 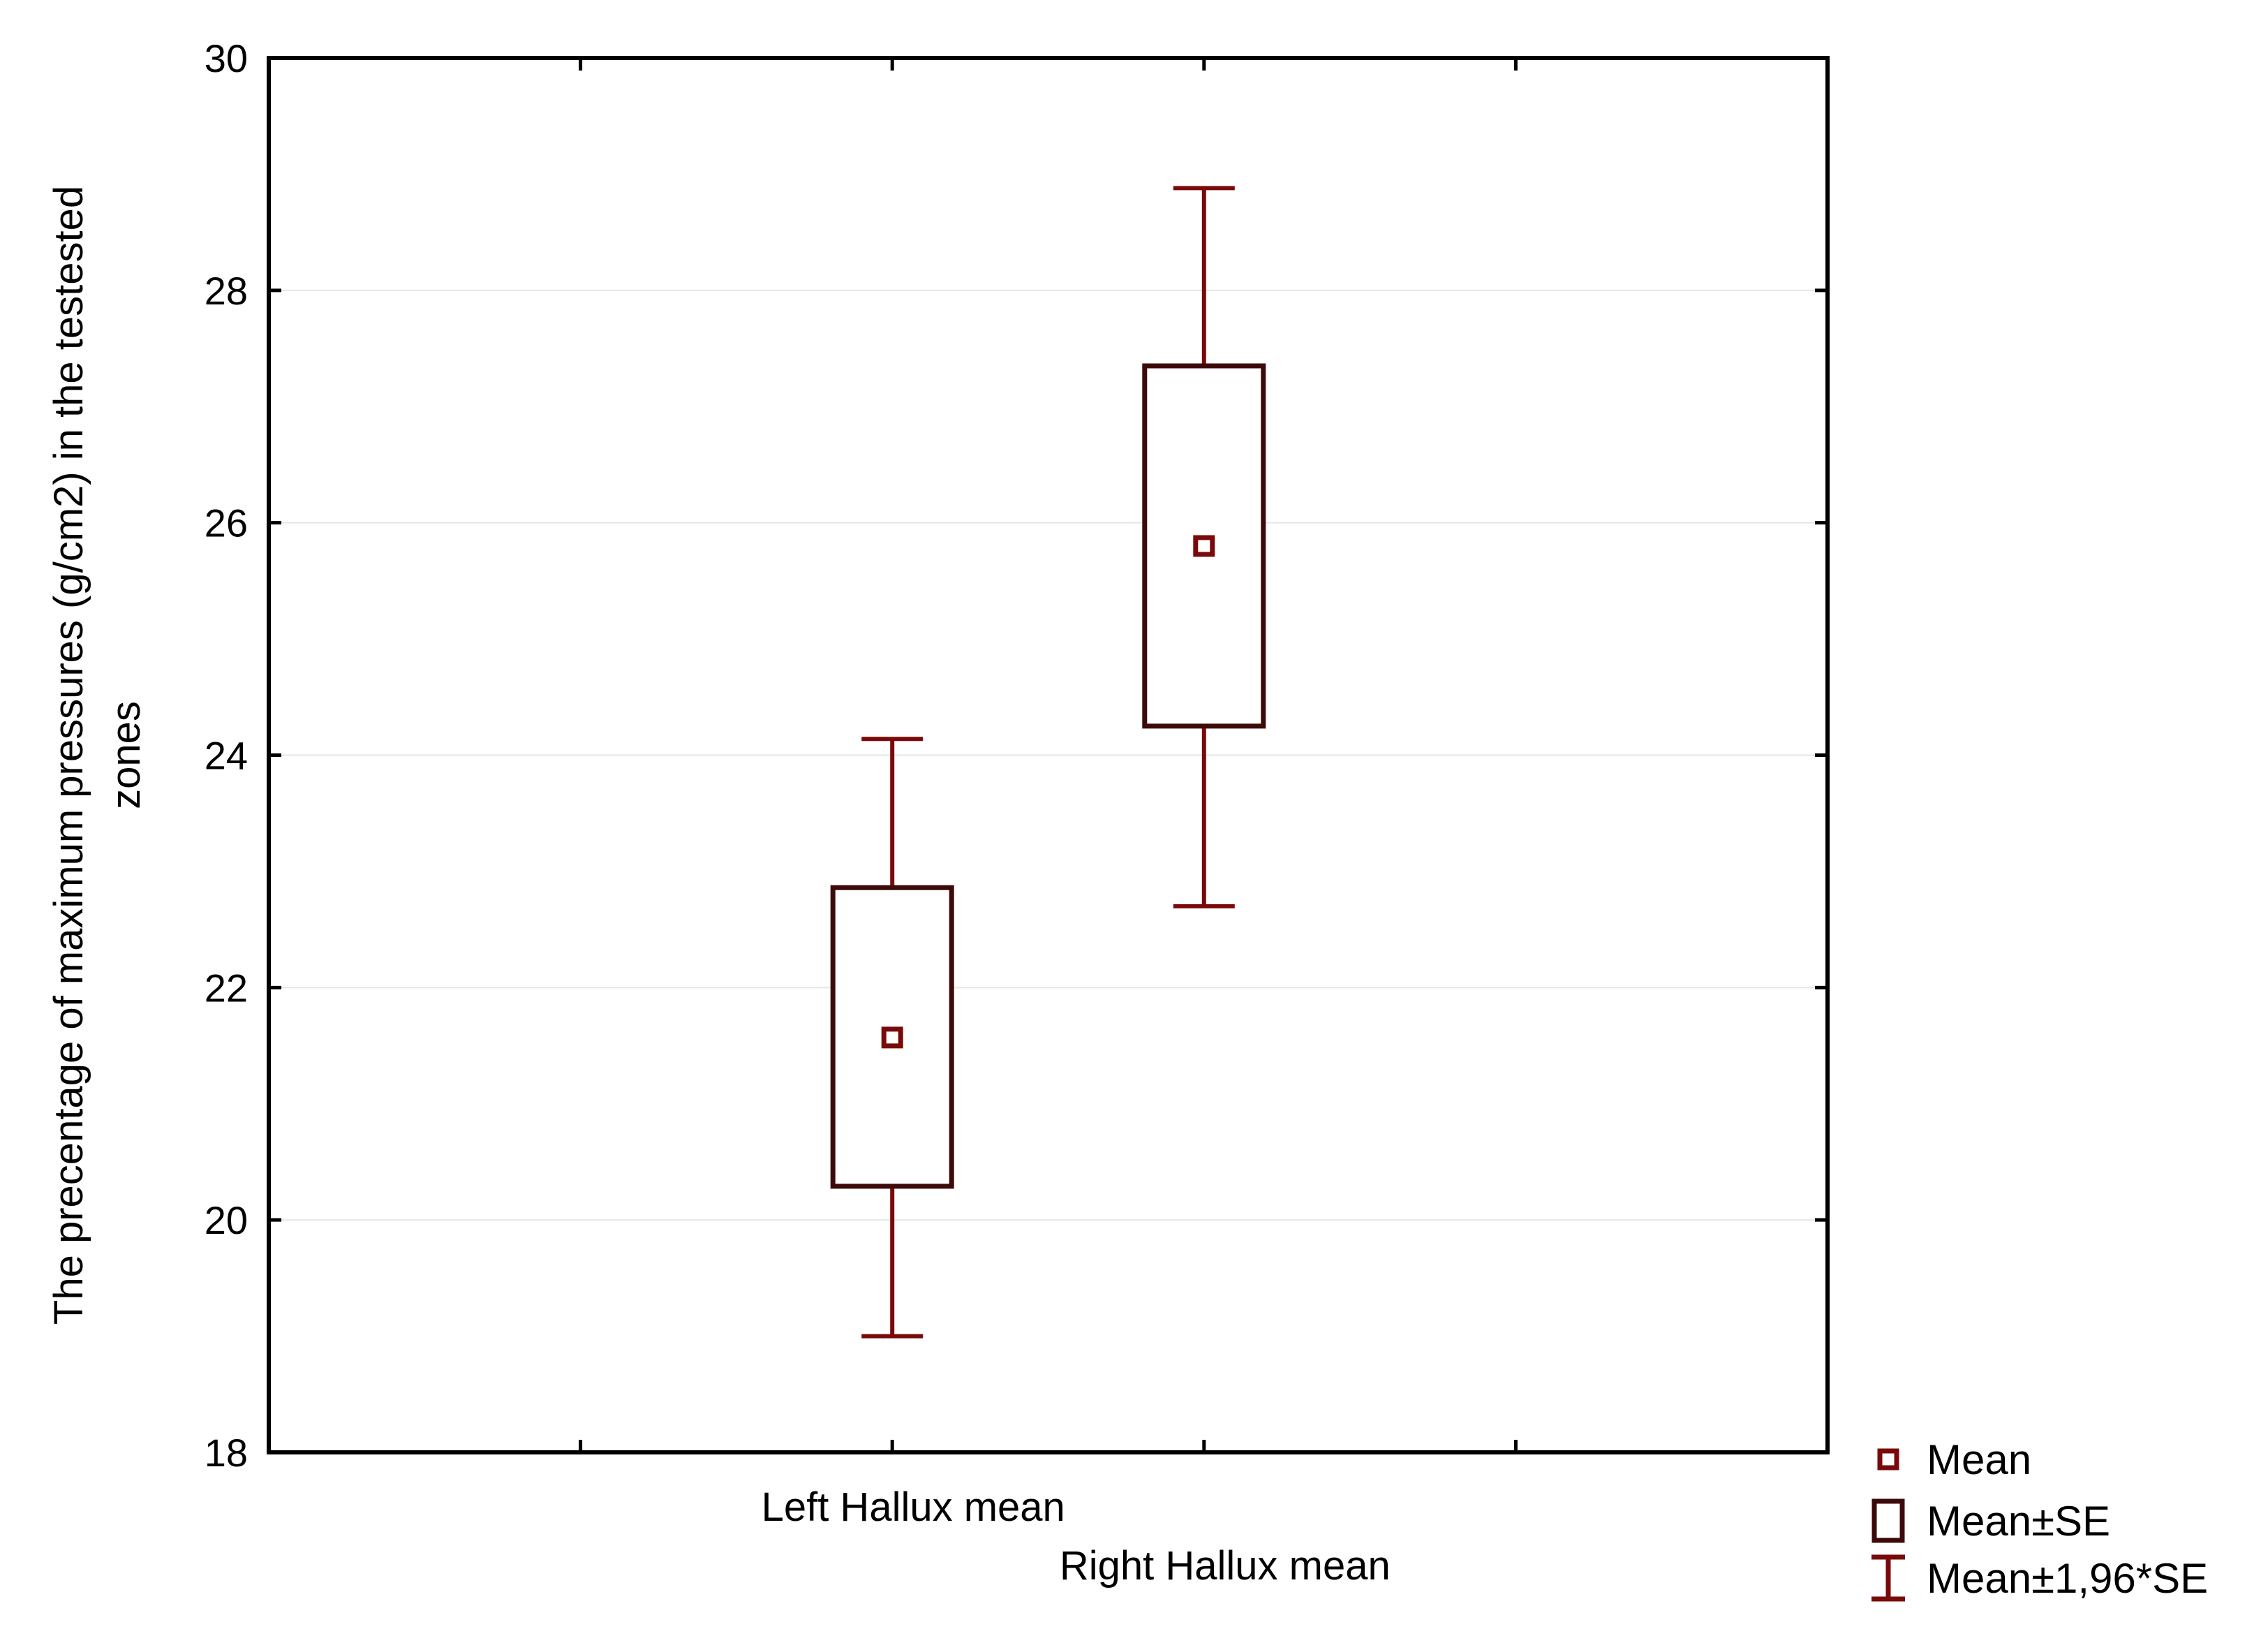 What do you see at coordinates (1225, 1566) in the screenshot?
I see `category-label: Right Hallux mean` at bounding box center [1225, 1566].